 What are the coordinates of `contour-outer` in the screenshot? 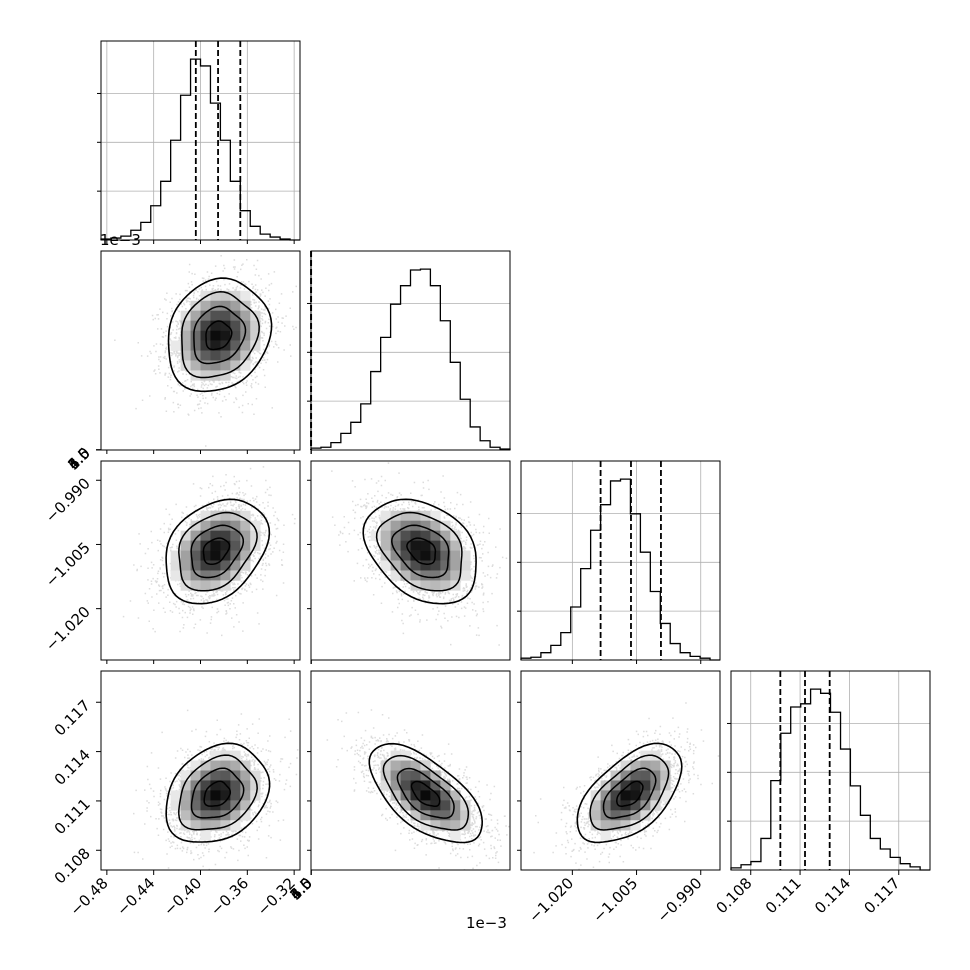 It's located at (218, 551).